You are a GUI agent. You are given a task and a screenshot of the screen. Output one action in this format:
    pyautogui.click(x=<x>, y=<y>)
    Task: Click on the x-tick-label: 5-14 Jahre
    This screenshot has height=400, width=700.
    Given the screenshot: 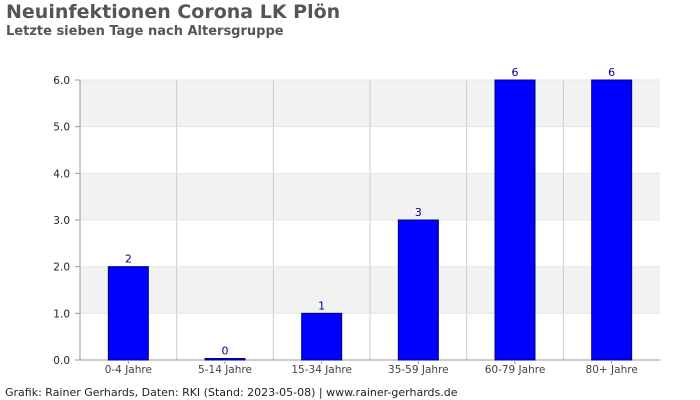 What is the action you would take?
    pyautogui.click(x=225, y=370)
    